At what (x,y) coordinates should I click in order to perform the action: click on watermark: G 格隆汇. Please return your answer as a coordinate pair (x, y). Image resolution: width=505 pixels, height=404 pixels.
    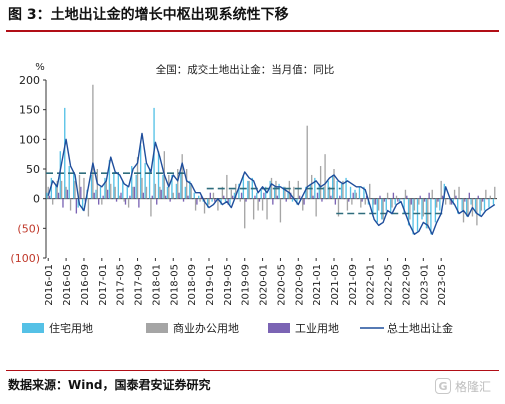
    Looking at the image, I should click on (462, 386).